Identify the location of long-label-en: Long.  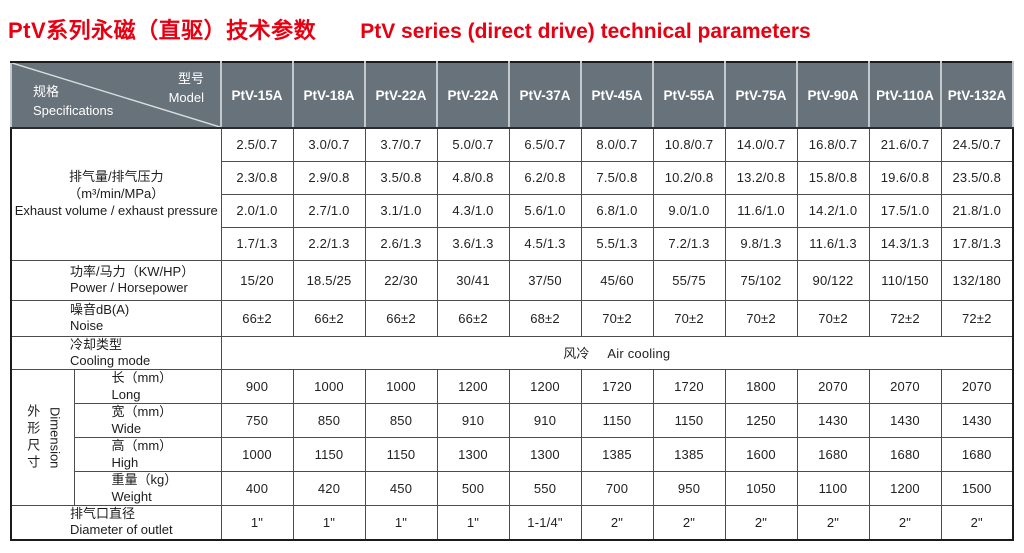
(126, 394).